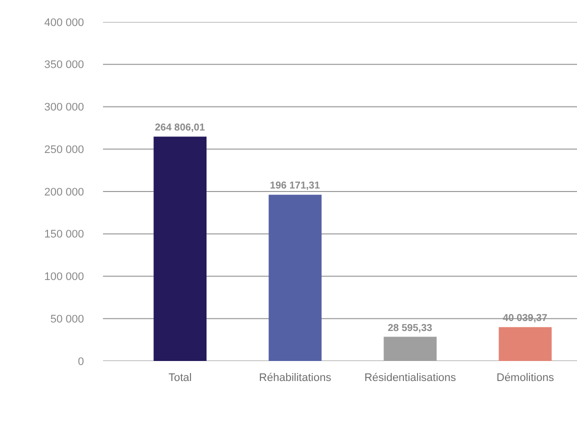  What do you see at coordinates (64, 108) in the screenshot?
I see `y-tick-label: 300 000` at bounding box center [64, 108].